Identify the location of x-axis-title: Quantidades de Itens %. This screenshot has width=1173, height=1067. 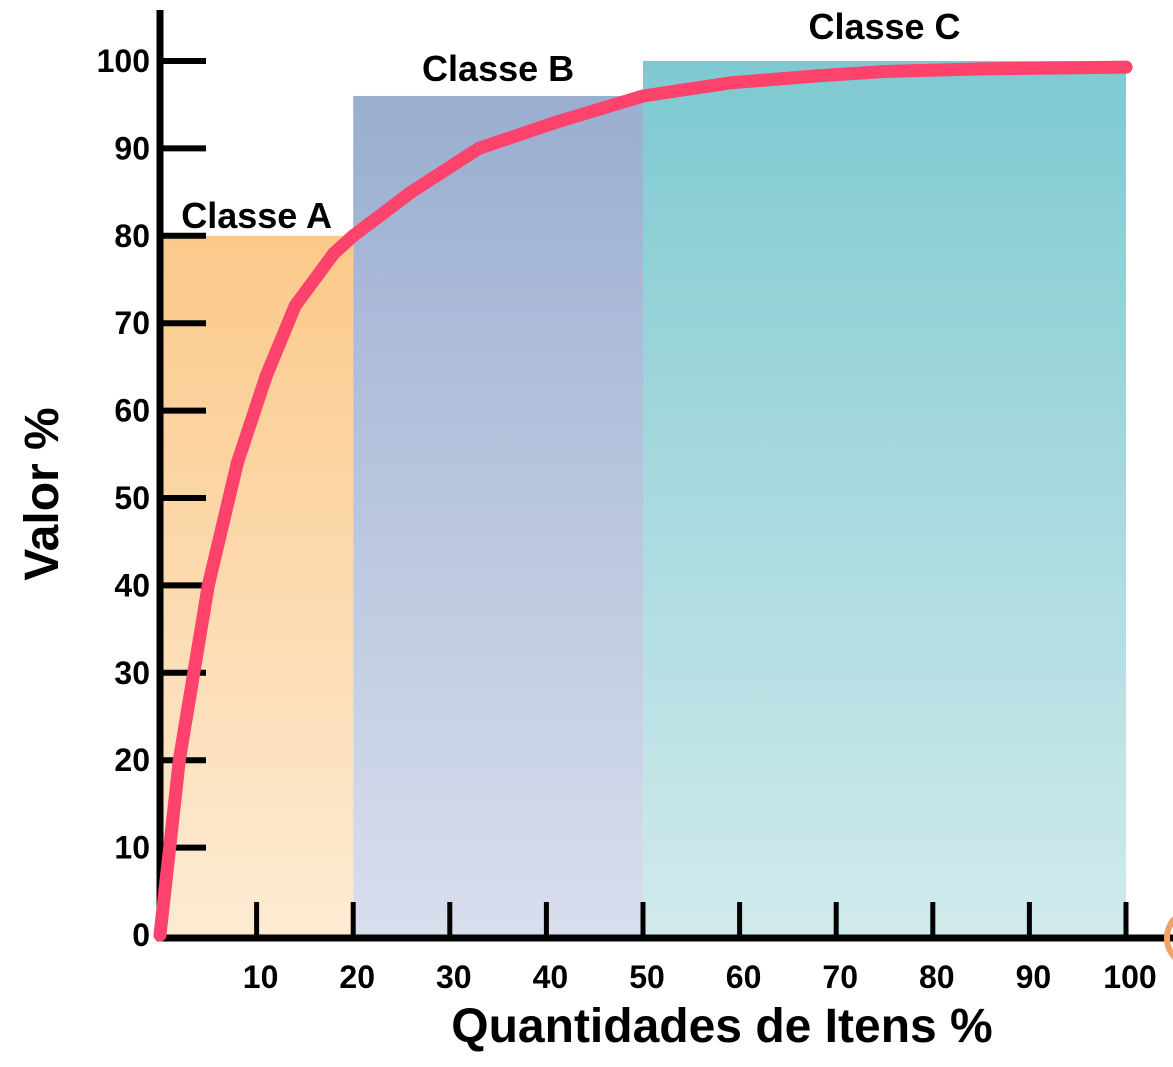
(721, 1026).